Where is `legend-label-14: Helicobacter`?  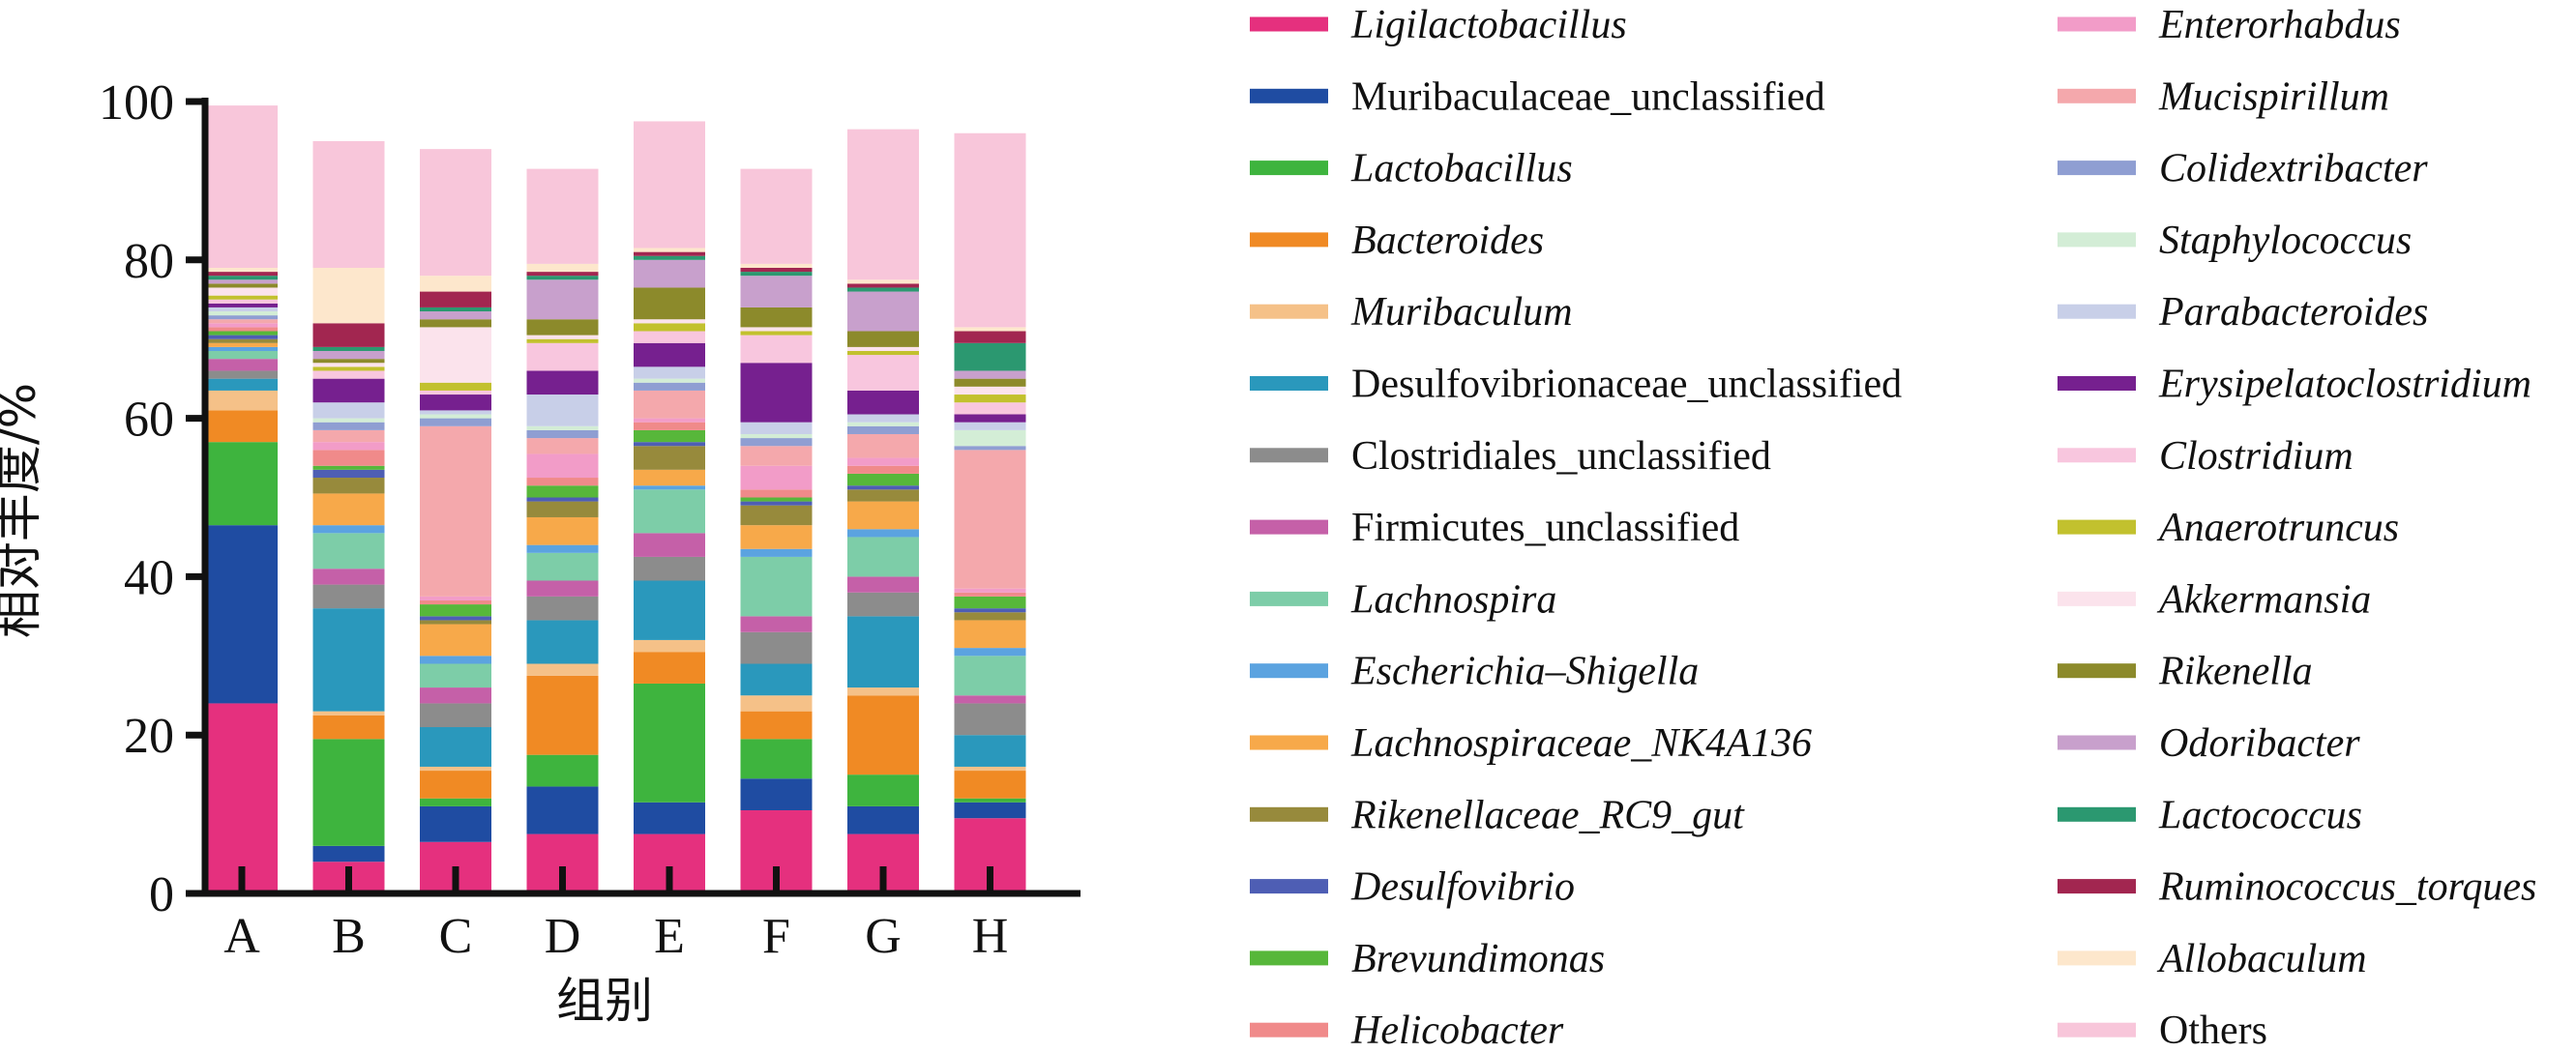
legend-label-14: Helicobacter is located at coordinates (1457, 1028).